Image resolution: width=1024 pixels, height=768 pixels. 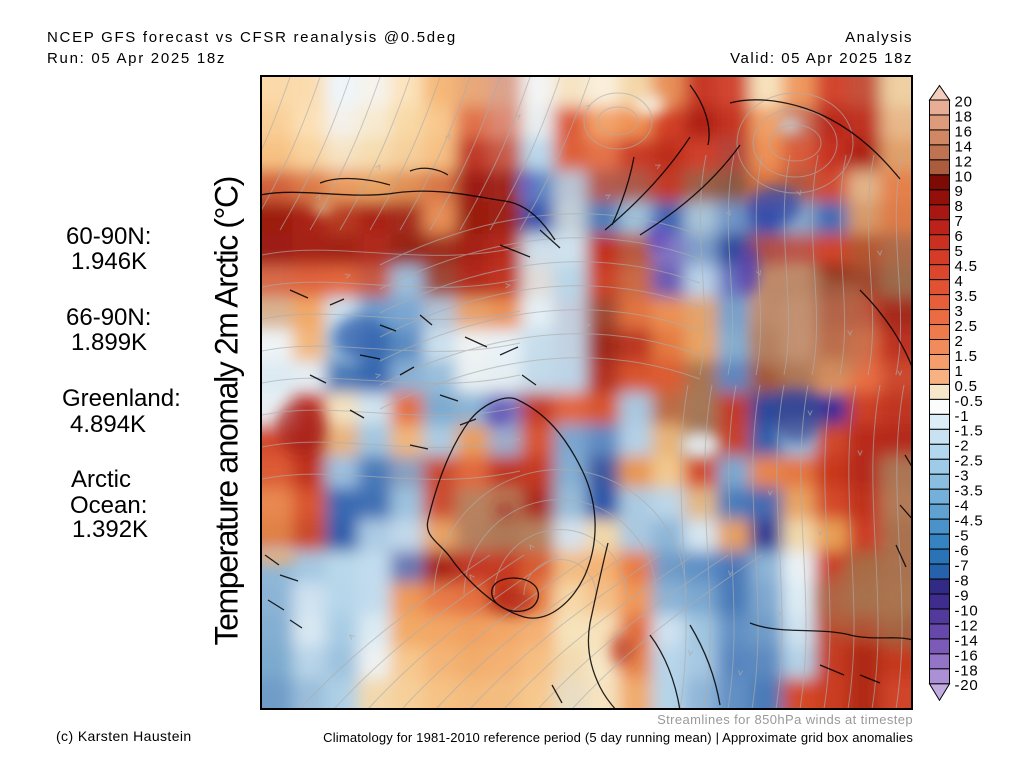 I want to click on svg-text: 1, so click(x=959, y=371).